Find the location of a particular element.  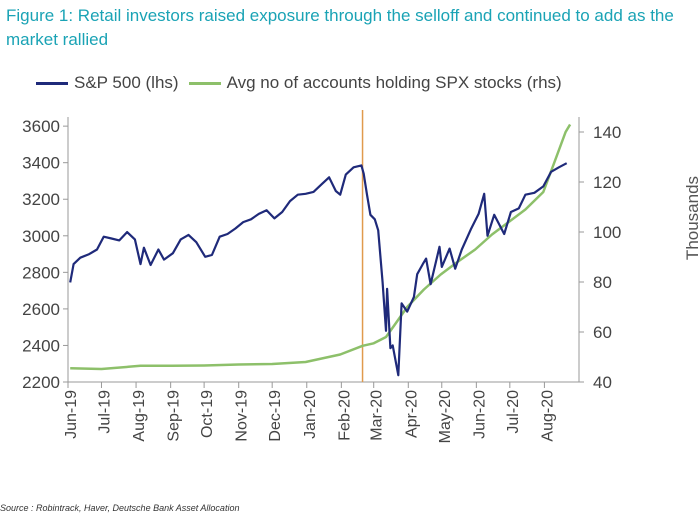

right-tick-label: 40 is located at coordinates (602, 382).